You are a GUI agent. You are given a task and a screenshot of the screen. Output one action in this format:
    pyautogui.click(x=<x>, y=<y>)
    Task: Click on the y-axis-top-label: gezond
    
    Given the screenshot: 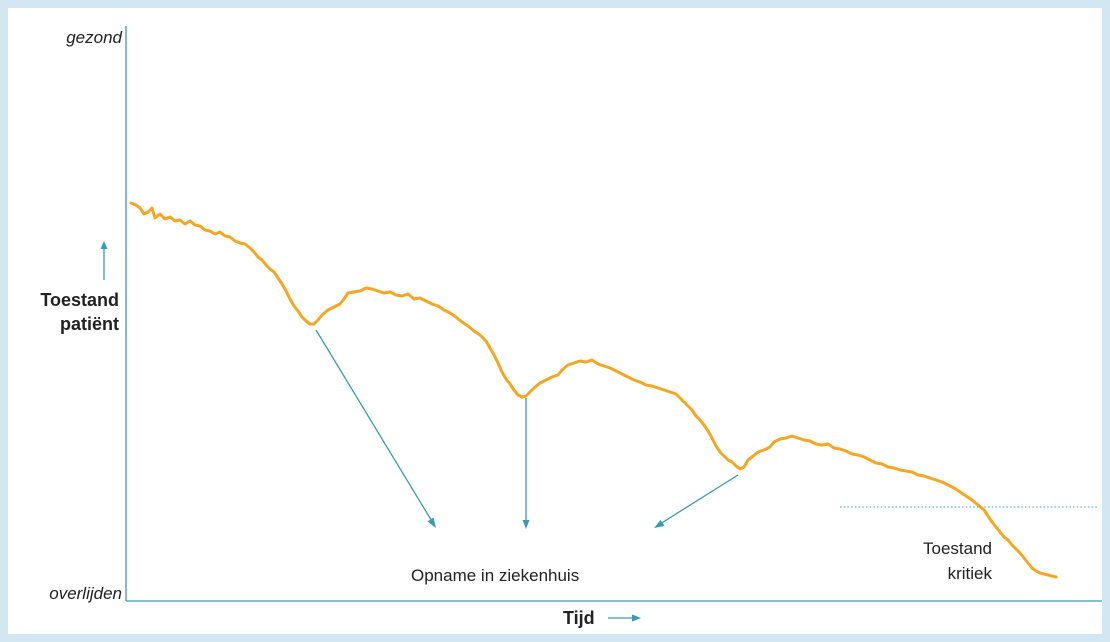 What is the action you would take?
    pyautogui.click(x=94, y=37)
    